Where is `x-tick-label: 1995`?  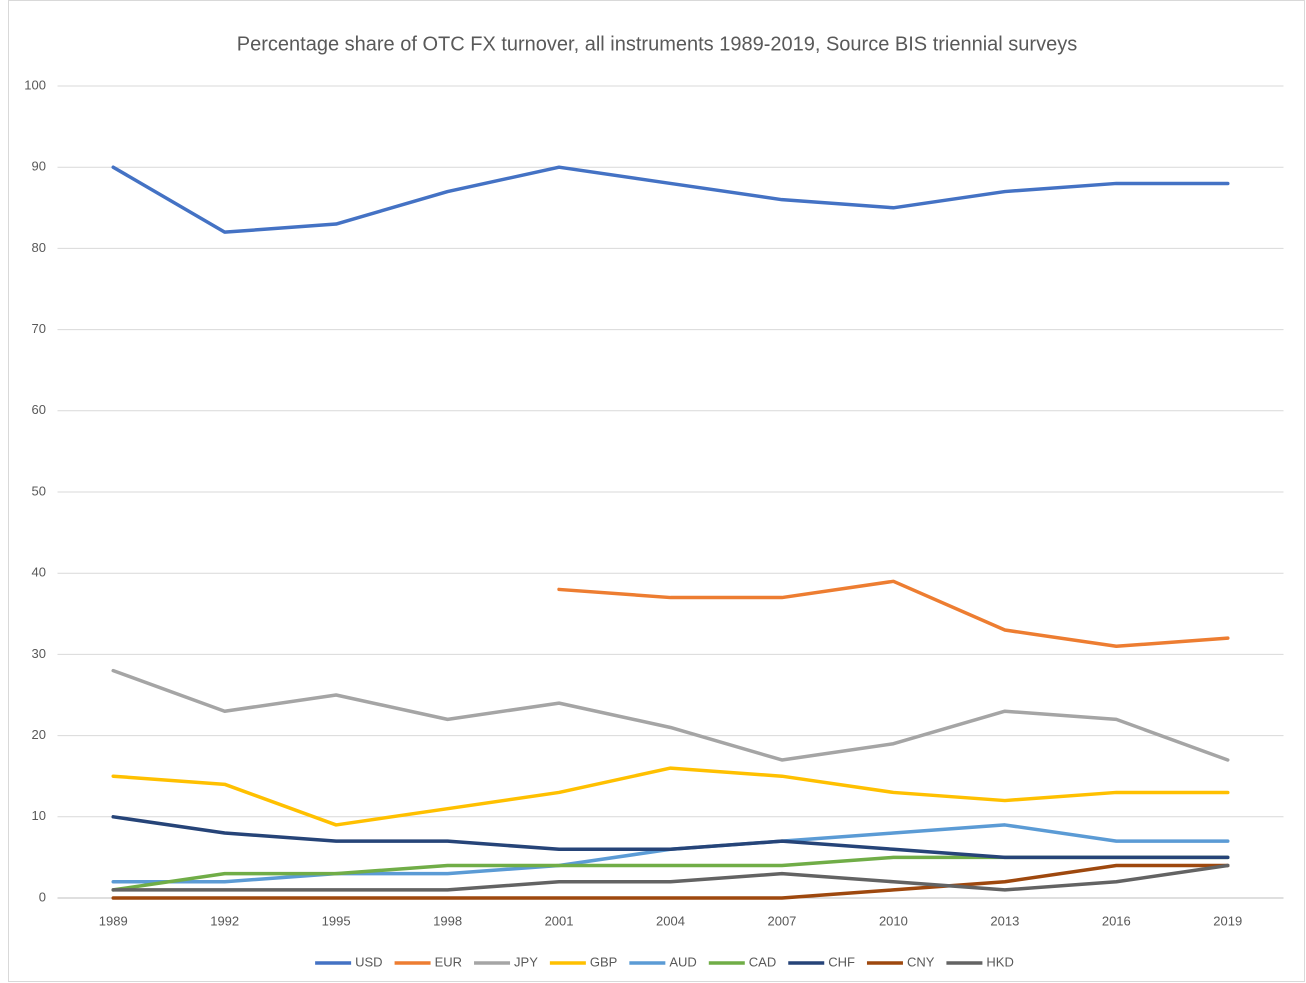
x-tick-label: 1995 is located at coordinates (336, 920).